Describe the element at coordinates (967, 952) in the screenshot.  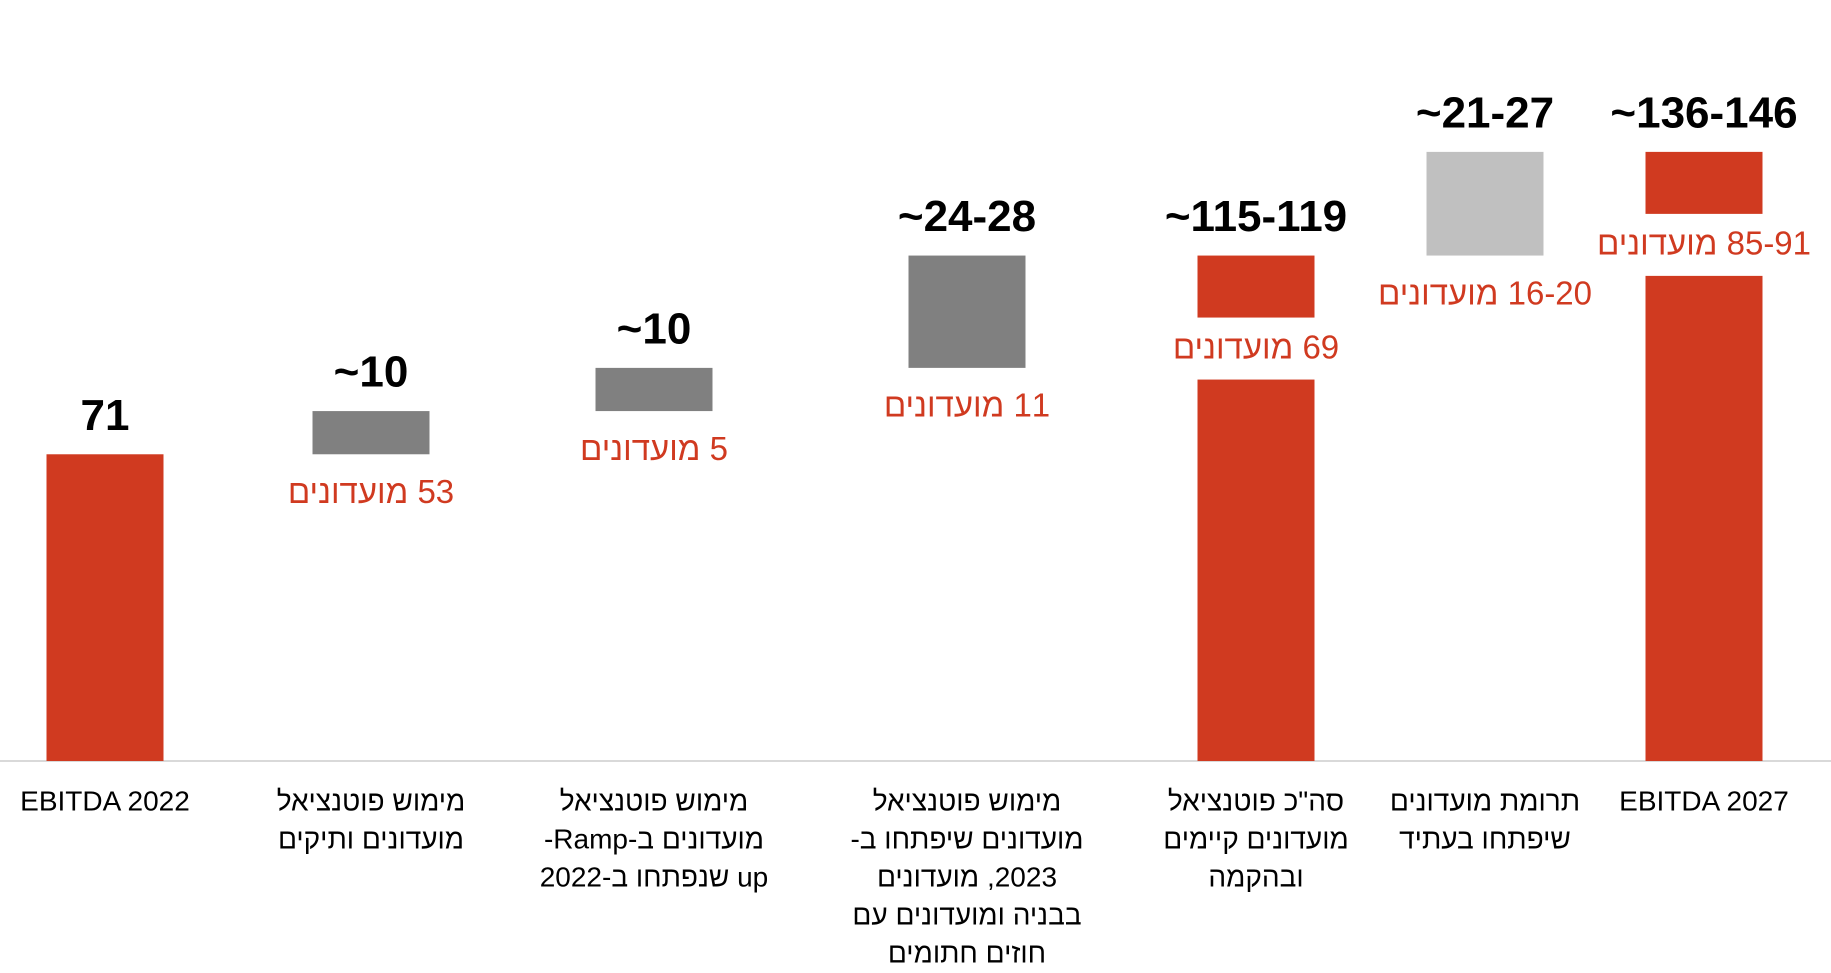
I see `x-tick-label: חוזים חתומים` at that location.